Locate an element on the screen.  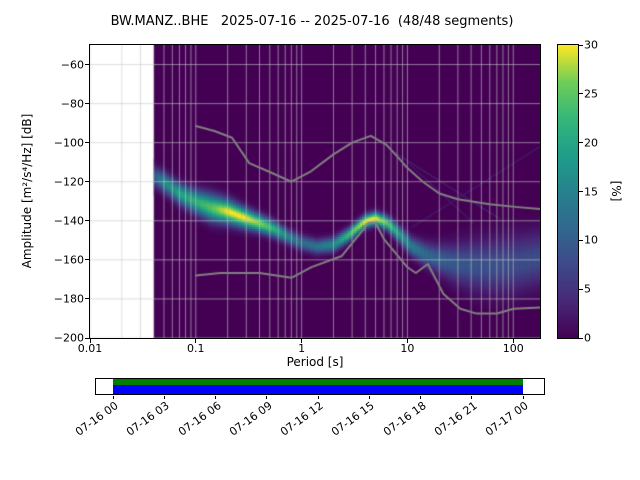
colorbar-tick-label: 5 is located at coordinates (587, 289).